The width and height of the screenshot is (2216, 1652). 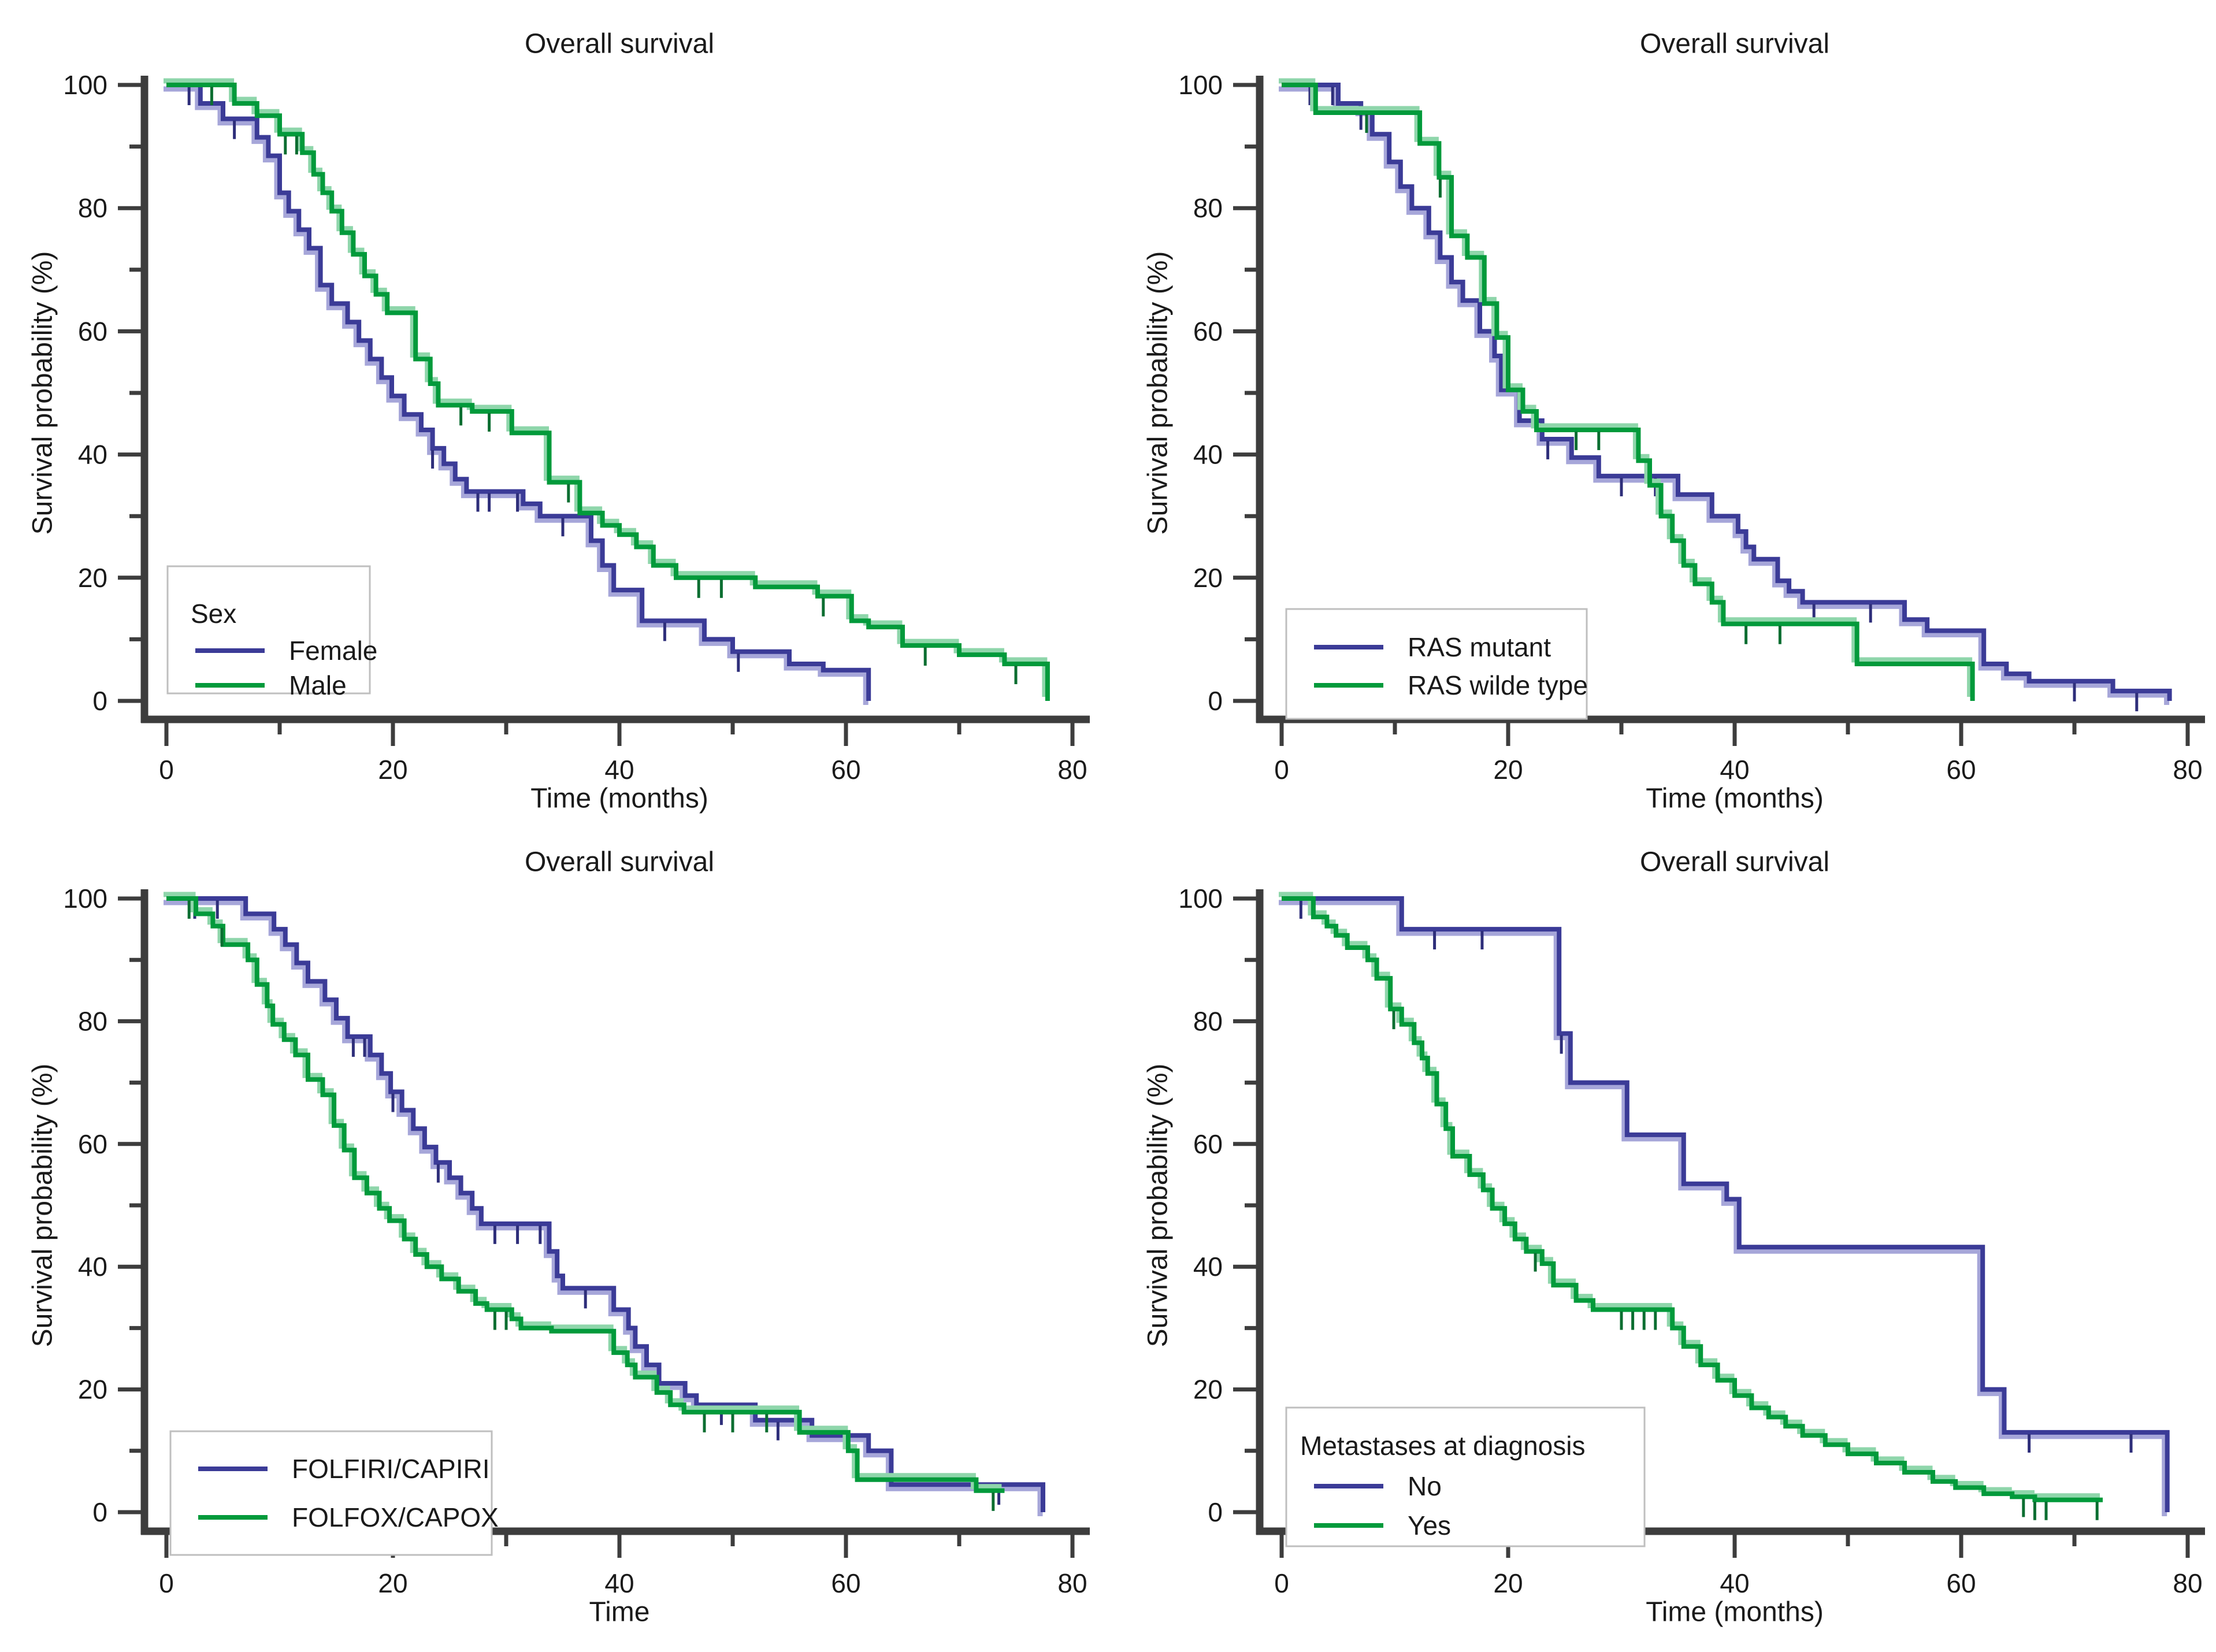 I want to click on legend-item-label: RAS mutant, so click(x=1480, y=647).